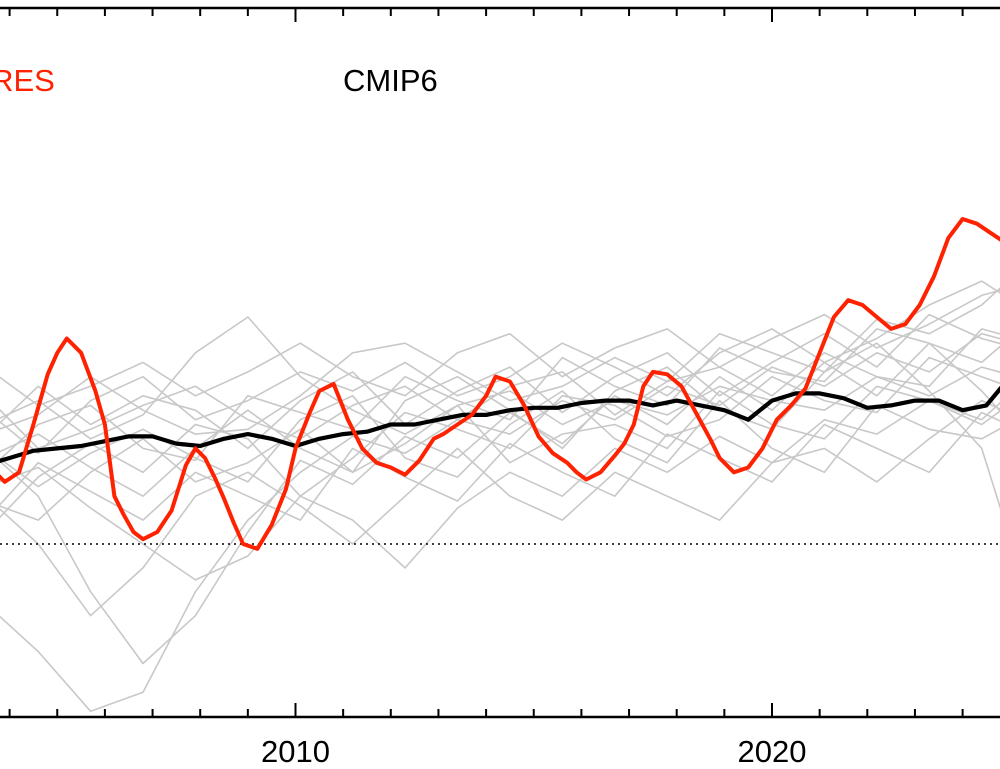 The height and width of the screenshot is (769, 1000). I want to click on chart-legend: CERES CMIP6, so click(219, 80).